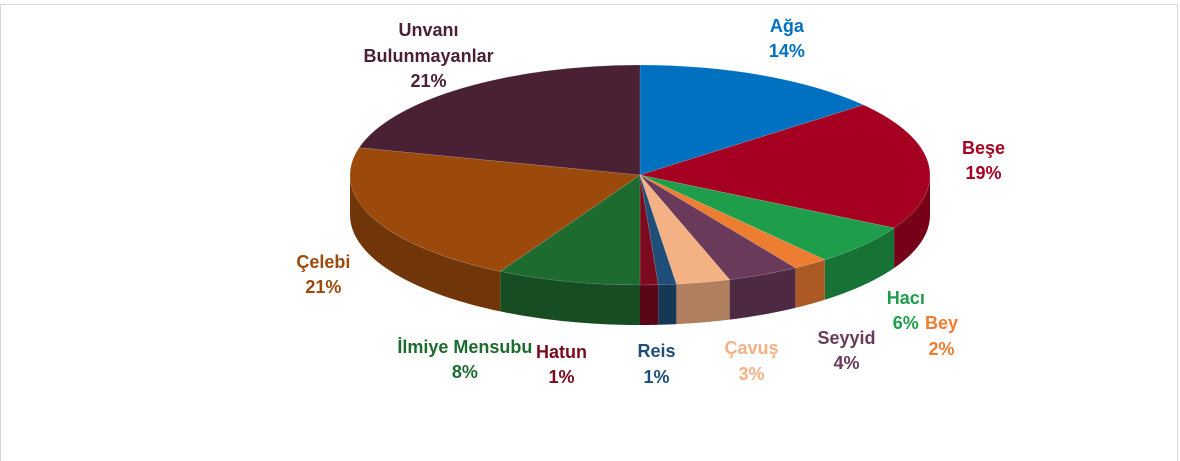 The height and width of the screenshot is (461, 1180). I want to click on value-label: 14%, so click(786, 51).